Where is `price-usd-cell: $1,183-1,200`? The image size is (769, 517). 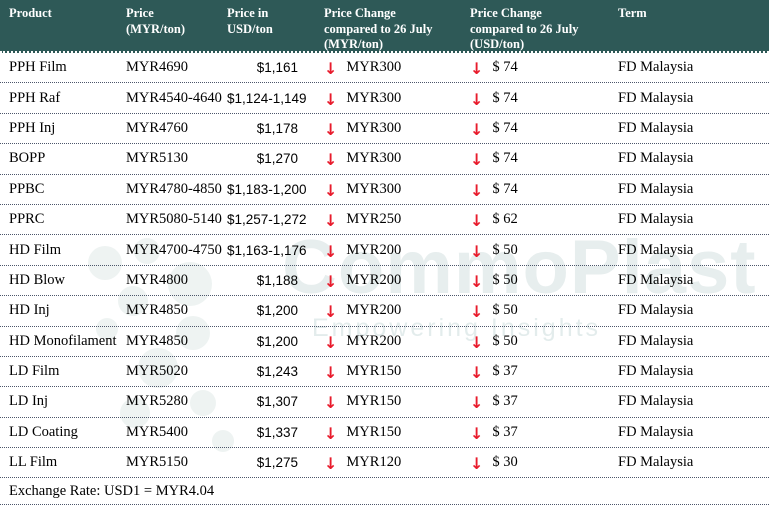 price-usd-cell: $1,183-1,200 is located at coordinates (267, 189).